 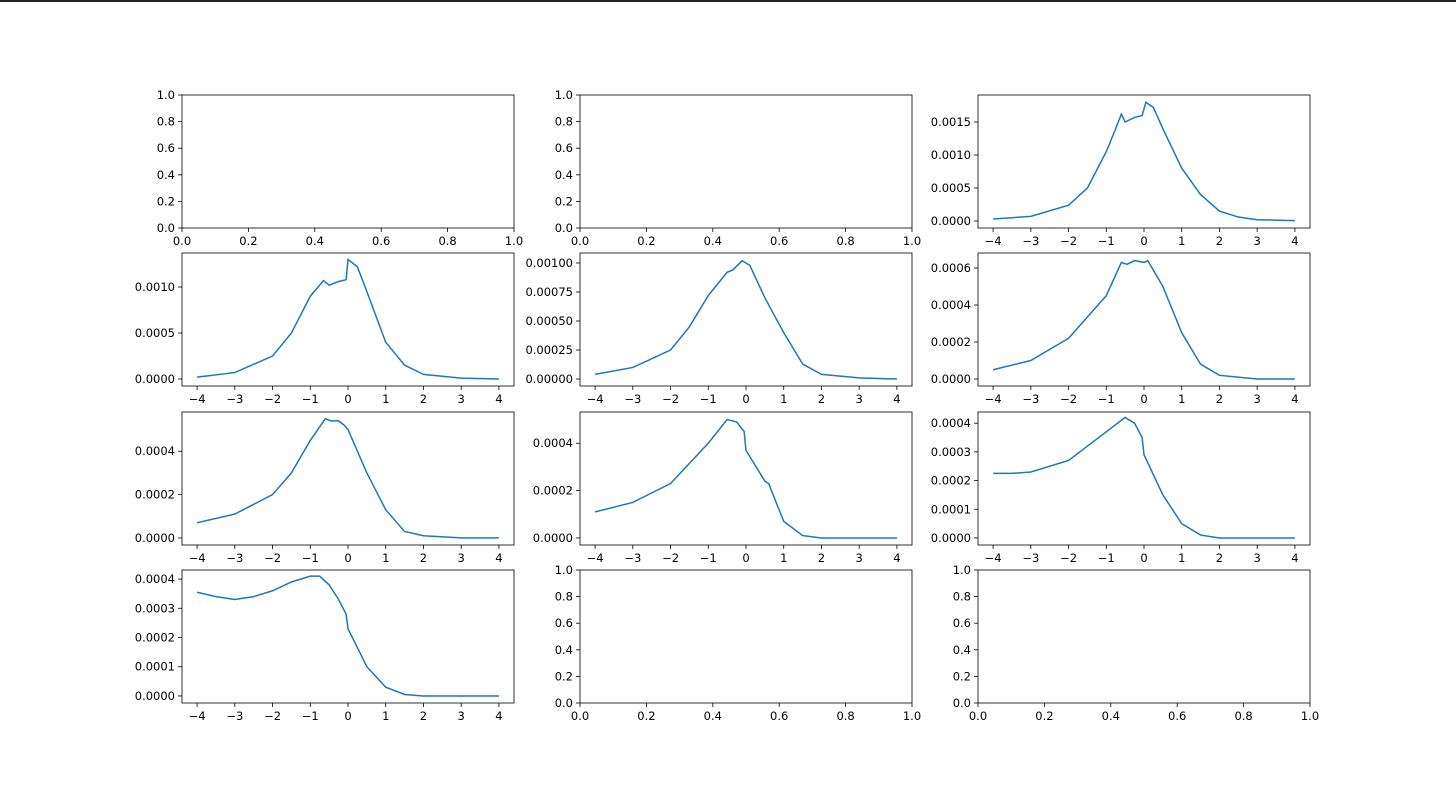 I want to click on x-tick-label: 0.4, so click(x=1111, y=716).